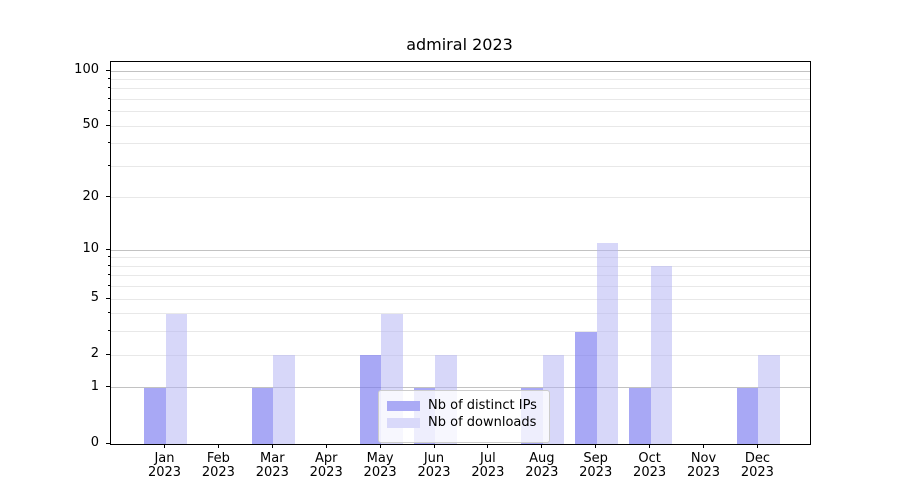 This screenshot has height=500, width=900. Describe the element at coordinates (434, 458) in the screenshot. I see `x-tick-month-jun: Jun` at that location.